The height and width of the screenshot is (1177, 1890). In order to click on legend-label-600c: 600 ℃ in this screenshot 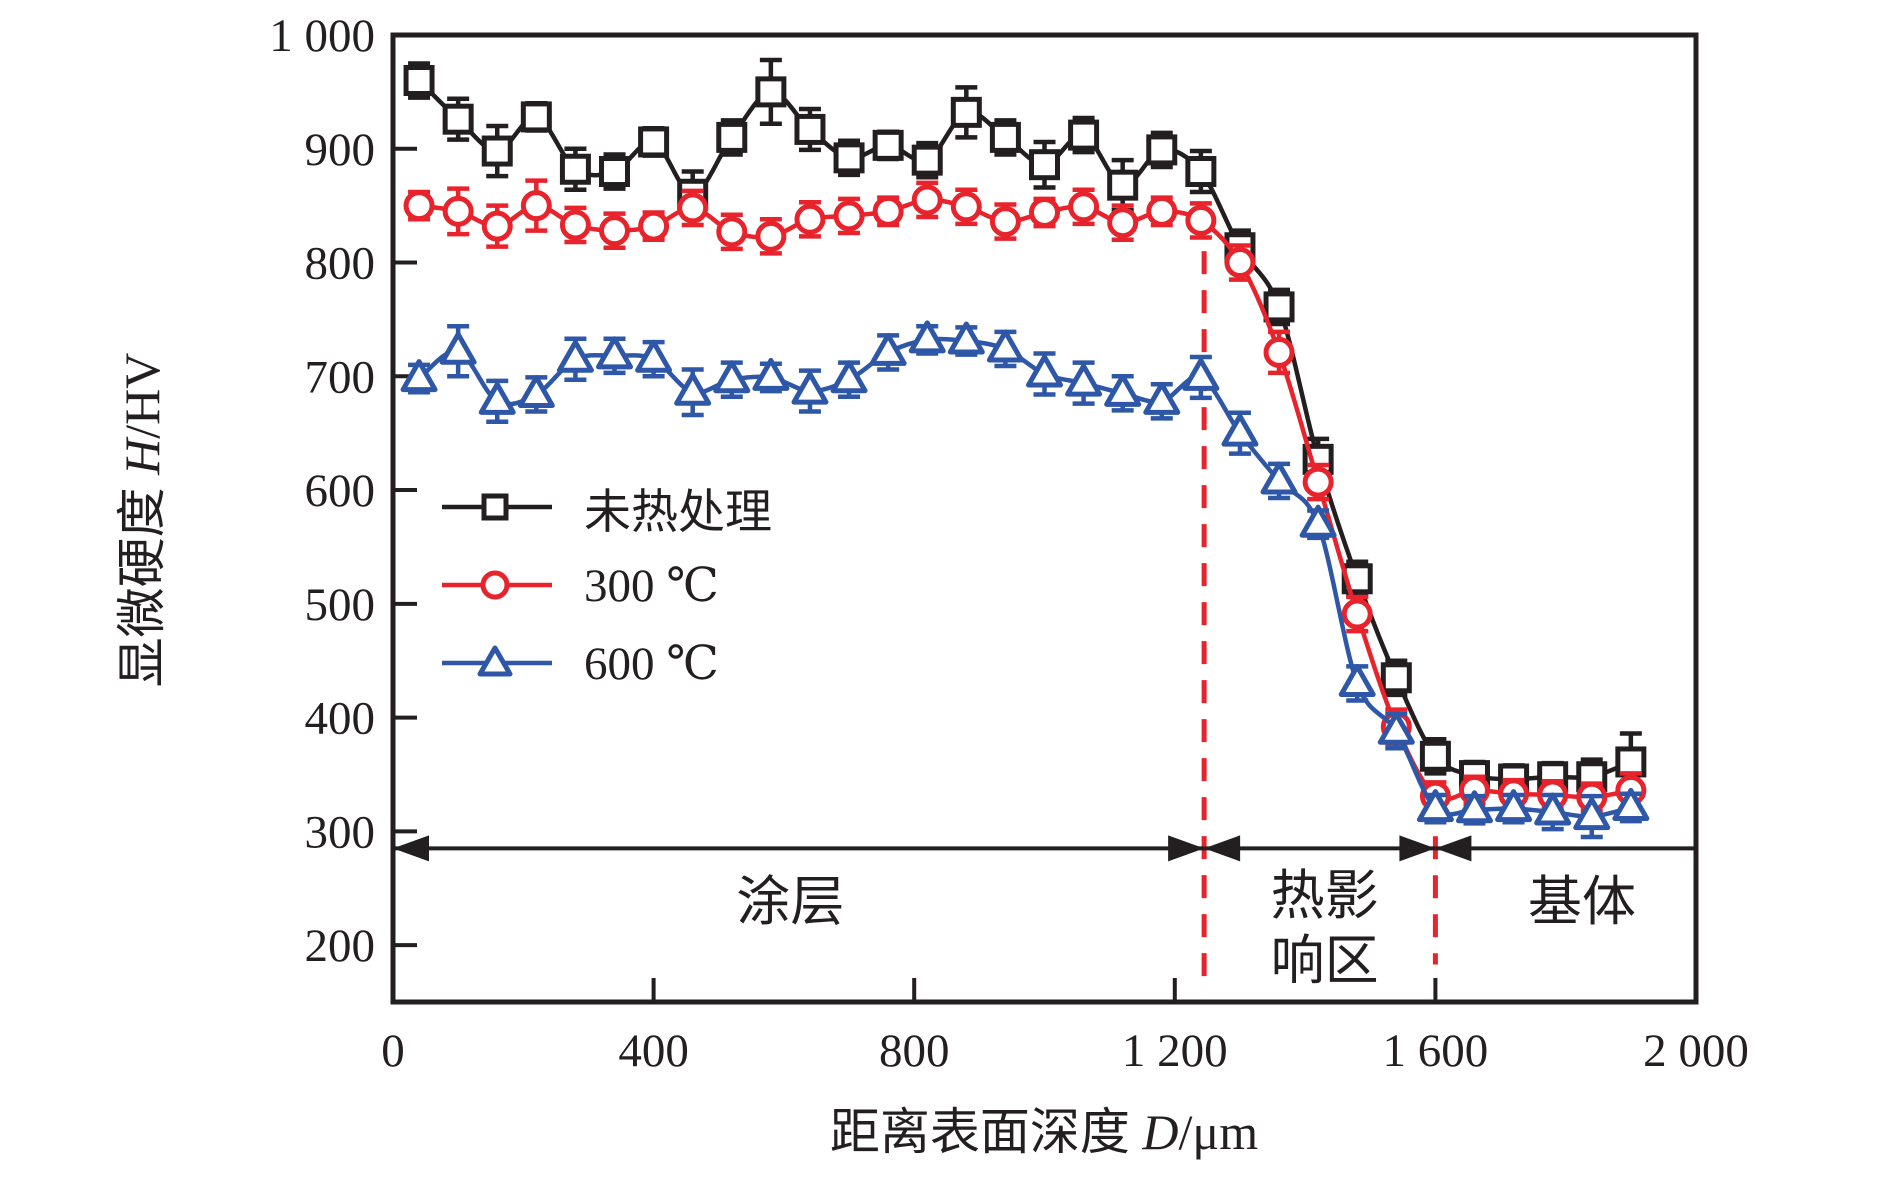, I will do `click(651, 663)`.